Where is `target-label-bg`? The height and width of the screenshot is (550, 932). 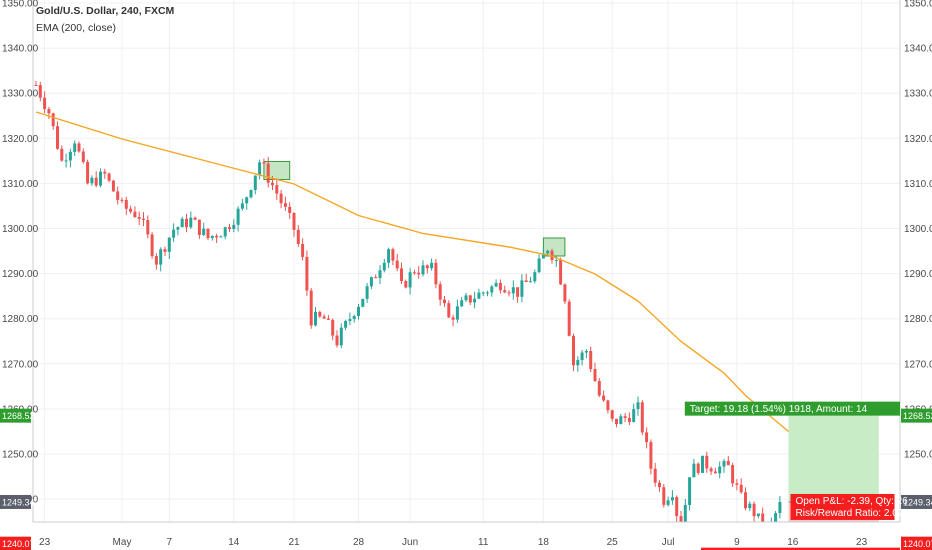 target-label-bg is located at coordinates (792, 408).